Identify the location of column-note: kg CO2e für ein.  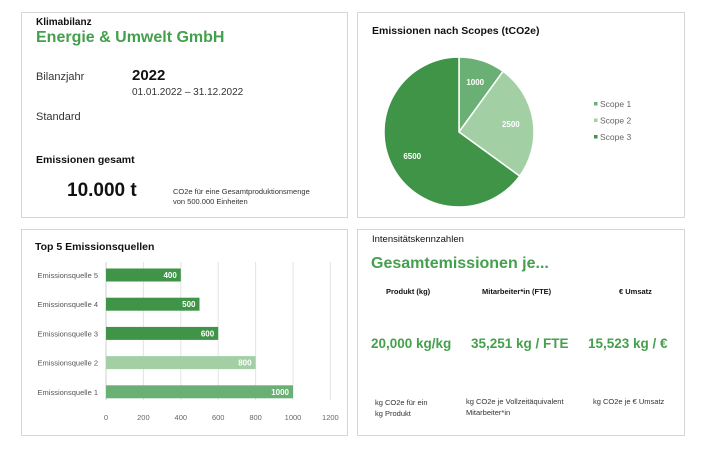
(401, 402).